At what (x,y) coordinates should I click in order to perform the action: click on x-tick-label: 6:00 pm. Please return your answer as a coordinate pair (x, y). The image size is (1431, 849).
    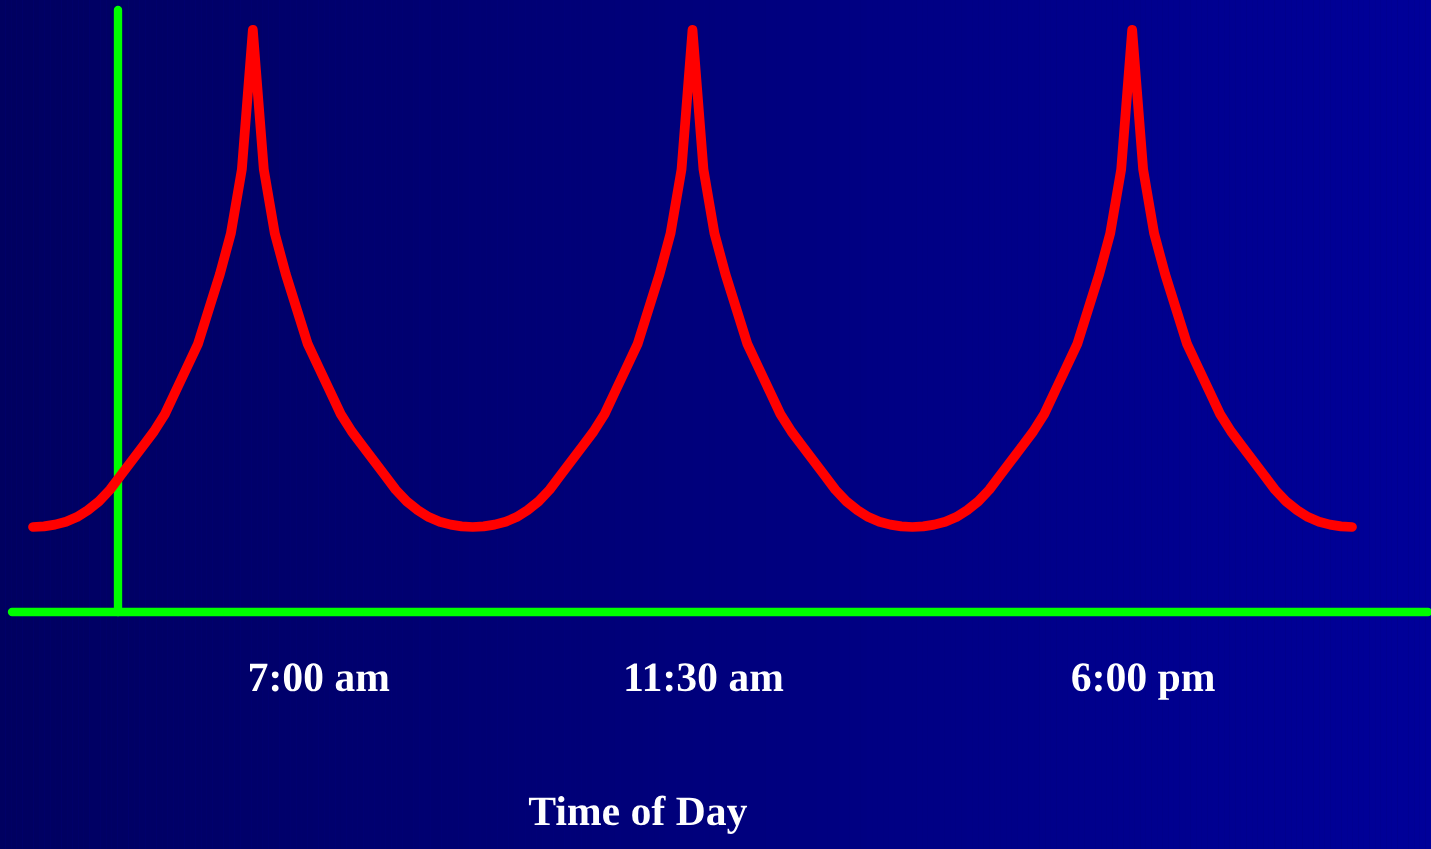
    Looking at the image, I should click on (1143, 681).